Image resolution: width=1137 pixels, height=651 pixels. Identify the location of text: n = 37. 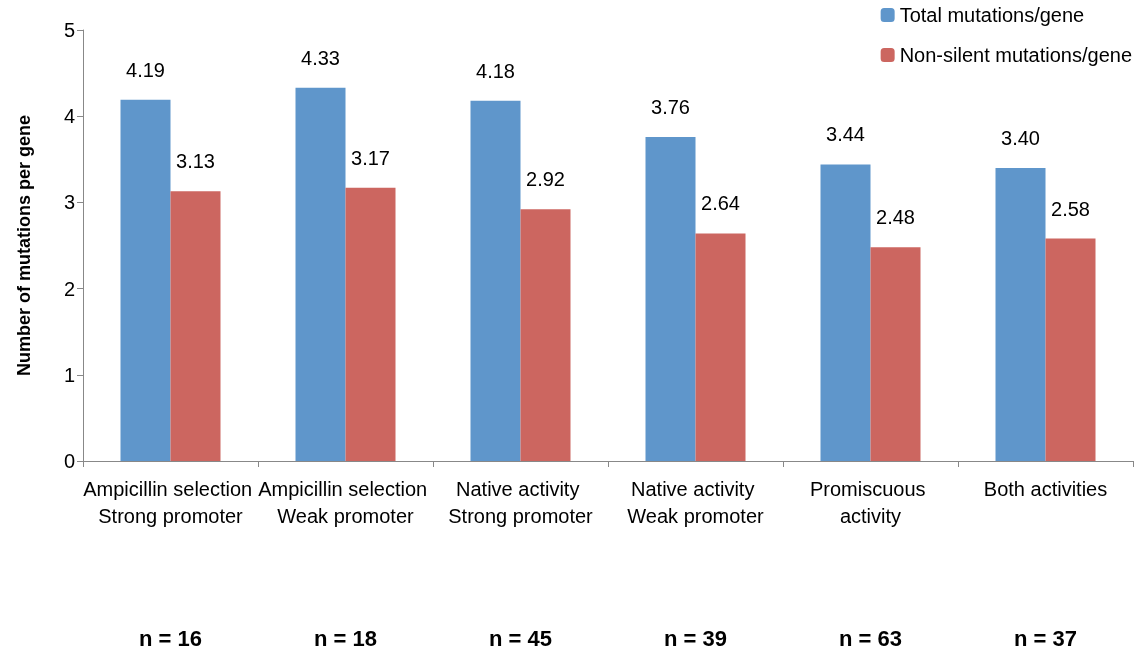
(1045, 638).